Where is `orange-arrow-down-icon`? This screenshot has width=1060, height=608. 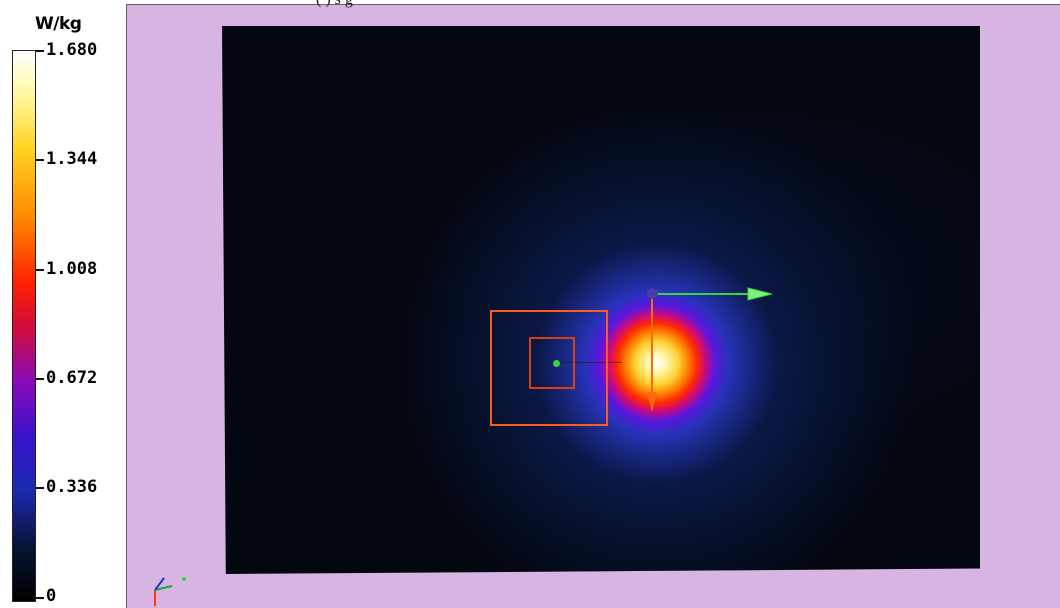 orange-arrow-down-icon is located at coordinates (652, 354).